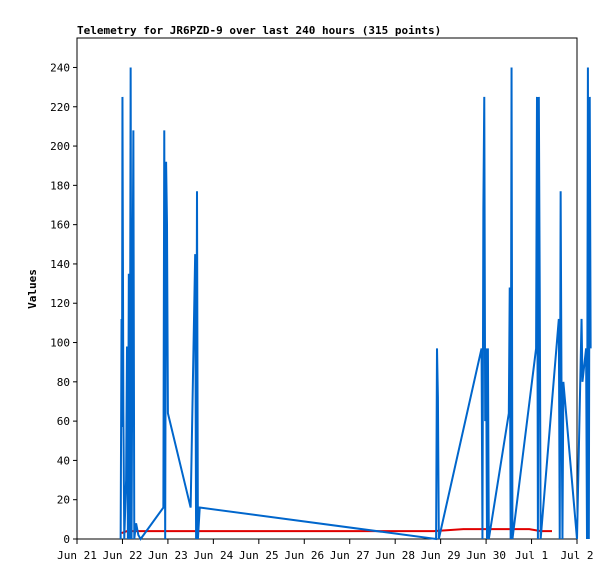 This screenshot has width=615, height=579. What do you see at coordinates (60, 107) in the screenshot?
I see `y-tick-label: 220` at bounding box center [60, 107].